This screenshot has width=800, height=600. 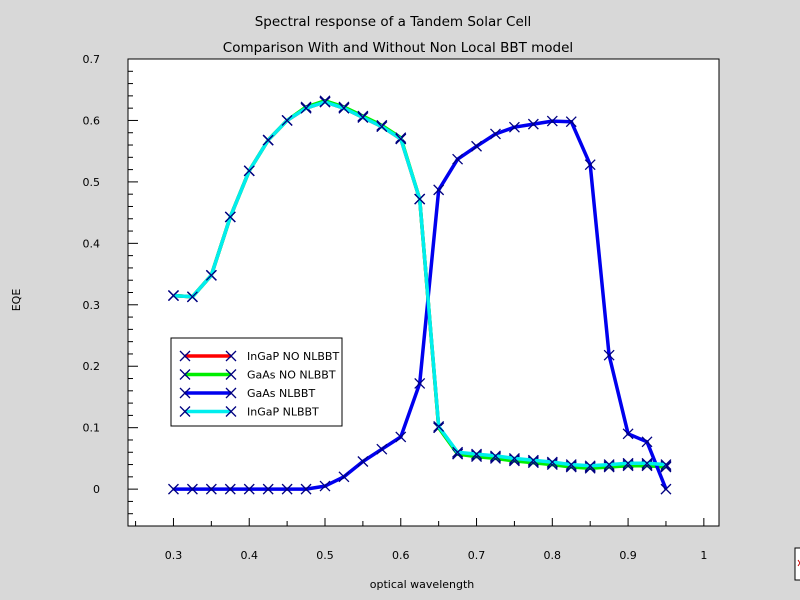 What do you see at coordinates (92, 366) in the screenshot?
I see `y-tick-label: 0.2` at bounding box center [92, 366].